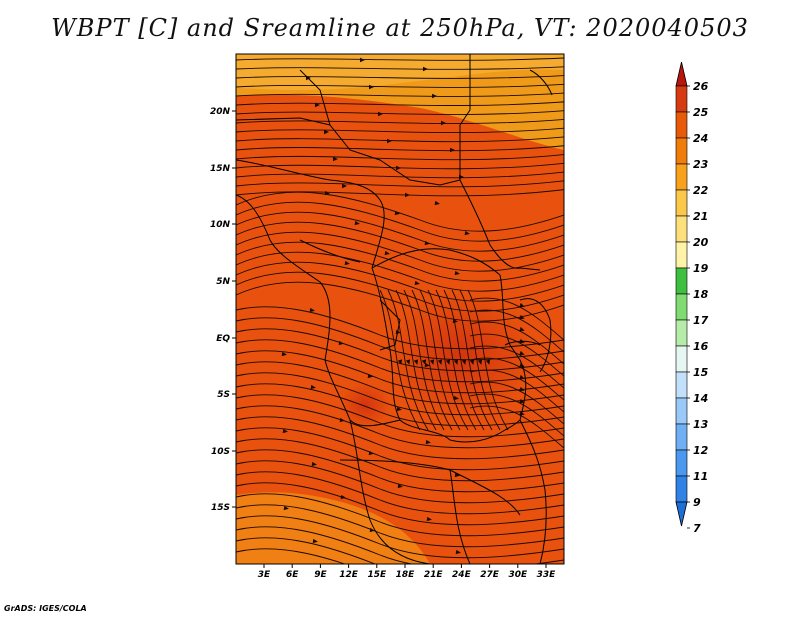 The width and height of the screenshot is (800, 618). I want to click on lat-tick-label: 10N, so click(220, 225).